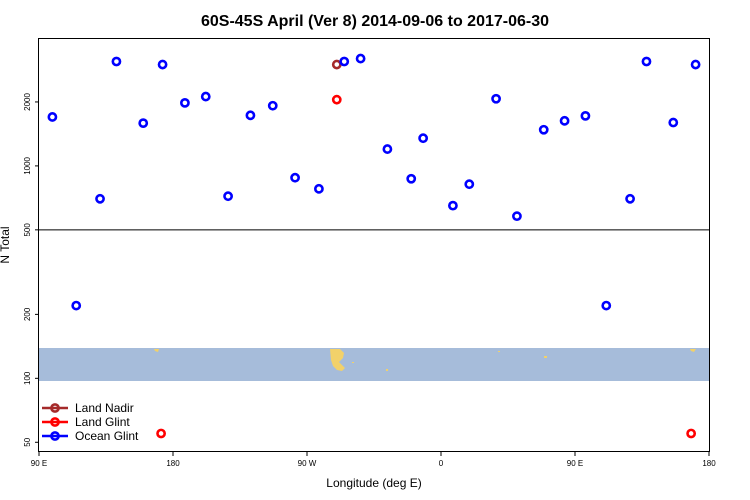 This screenshot has height=500, width=750. Describe the element at coordinates (373, 460) in the screenshot. I see `x-axis: 90 E 180 90 W 0 90 E 180` at that location.